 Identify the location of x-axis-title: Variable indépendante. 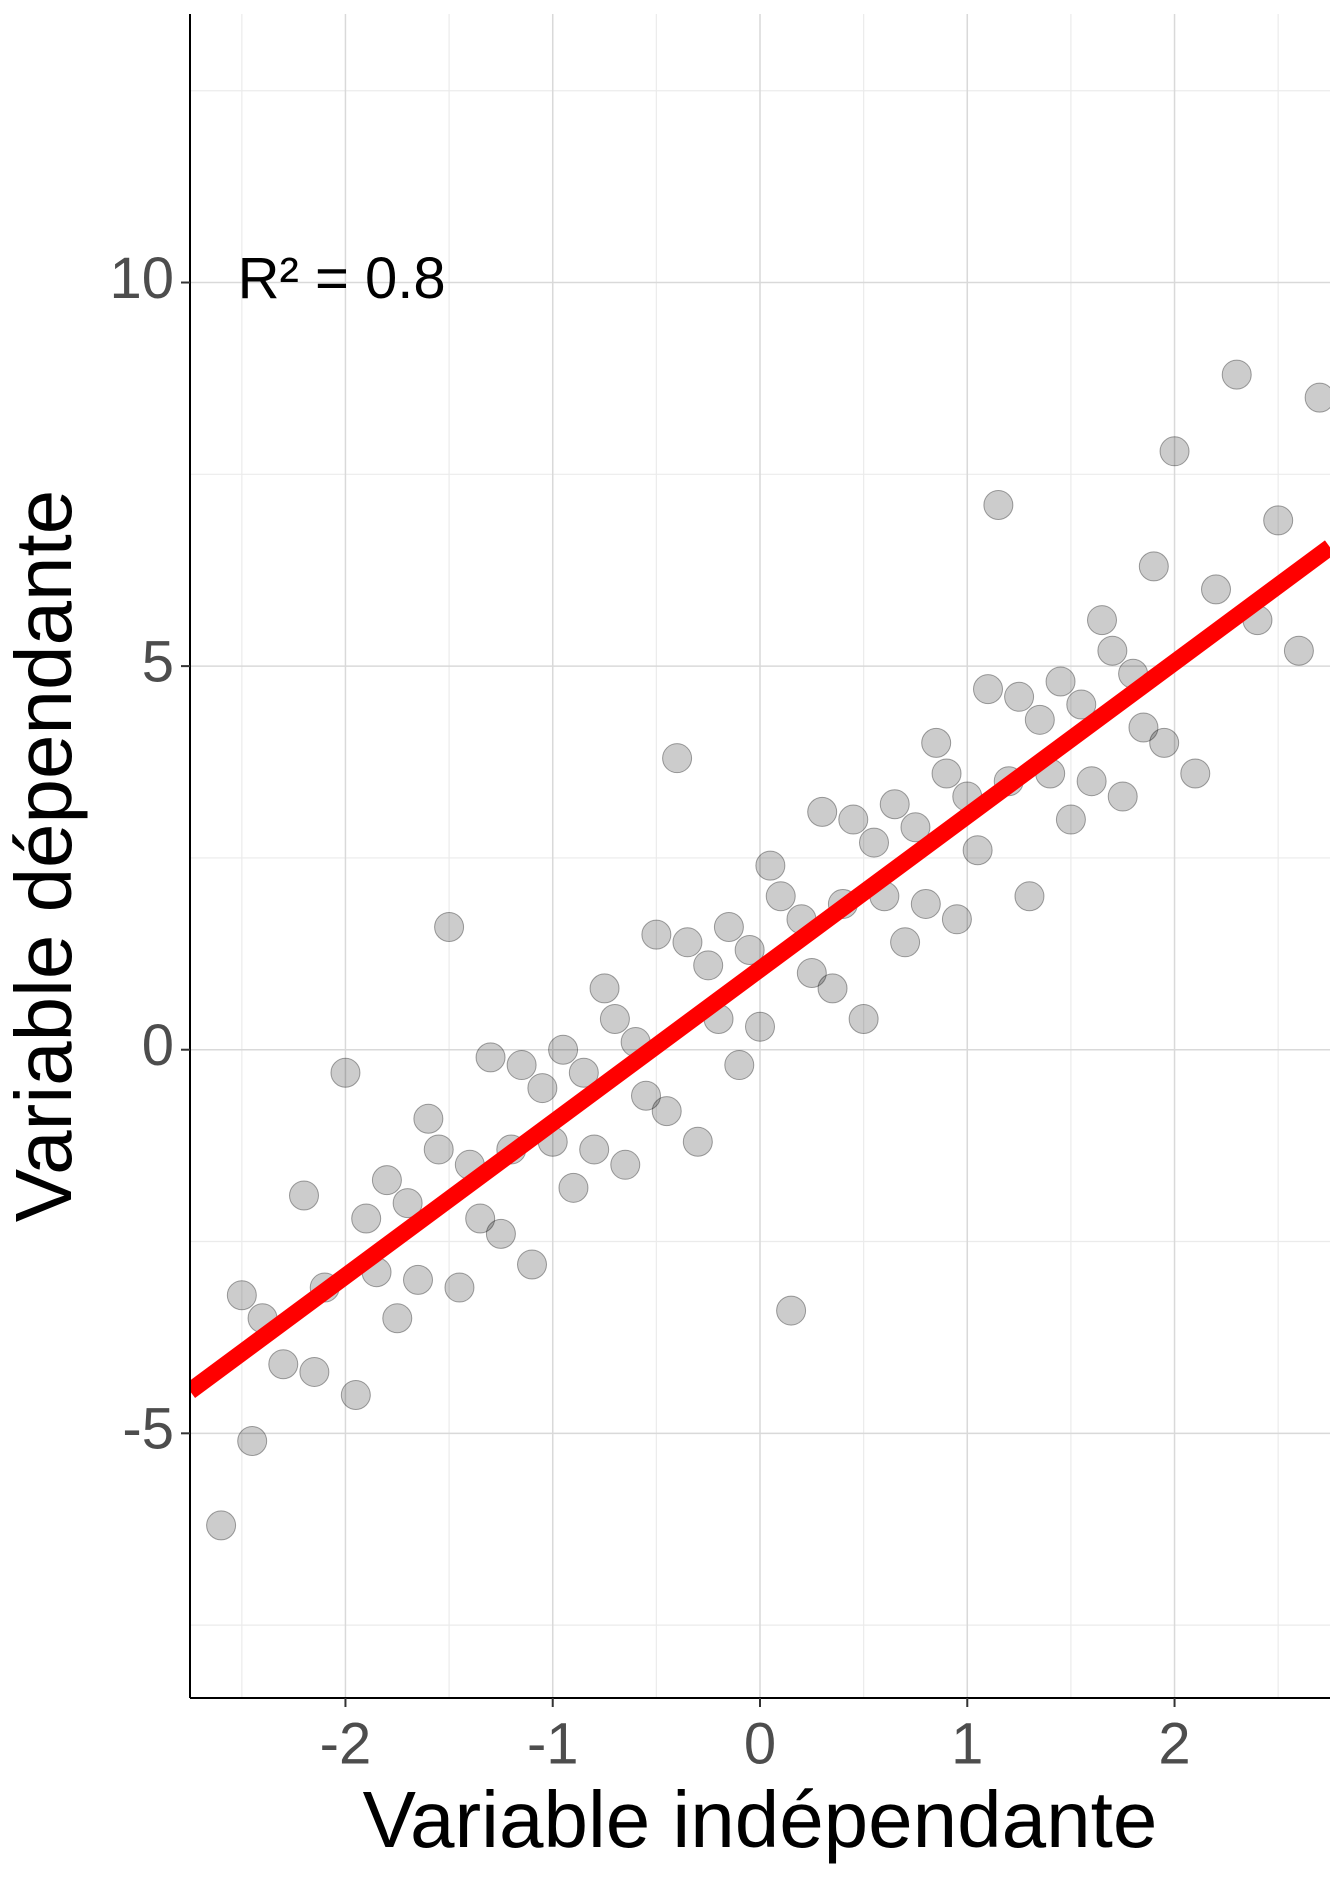
(760, 1819).